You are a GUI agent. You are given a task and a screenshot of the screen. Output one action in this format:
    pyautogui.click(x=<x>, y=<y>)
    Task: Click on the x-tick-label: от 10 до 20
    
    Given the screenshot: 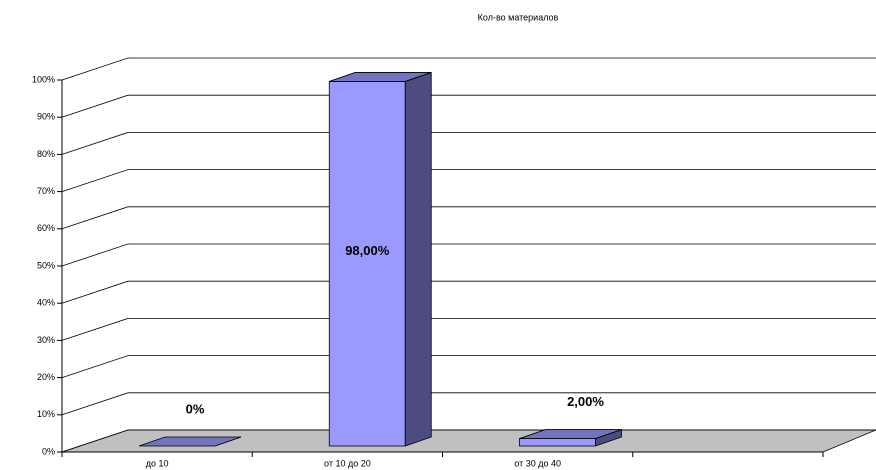 What is the action you would take?
    pyautogui.click(x=347, y=463)
    